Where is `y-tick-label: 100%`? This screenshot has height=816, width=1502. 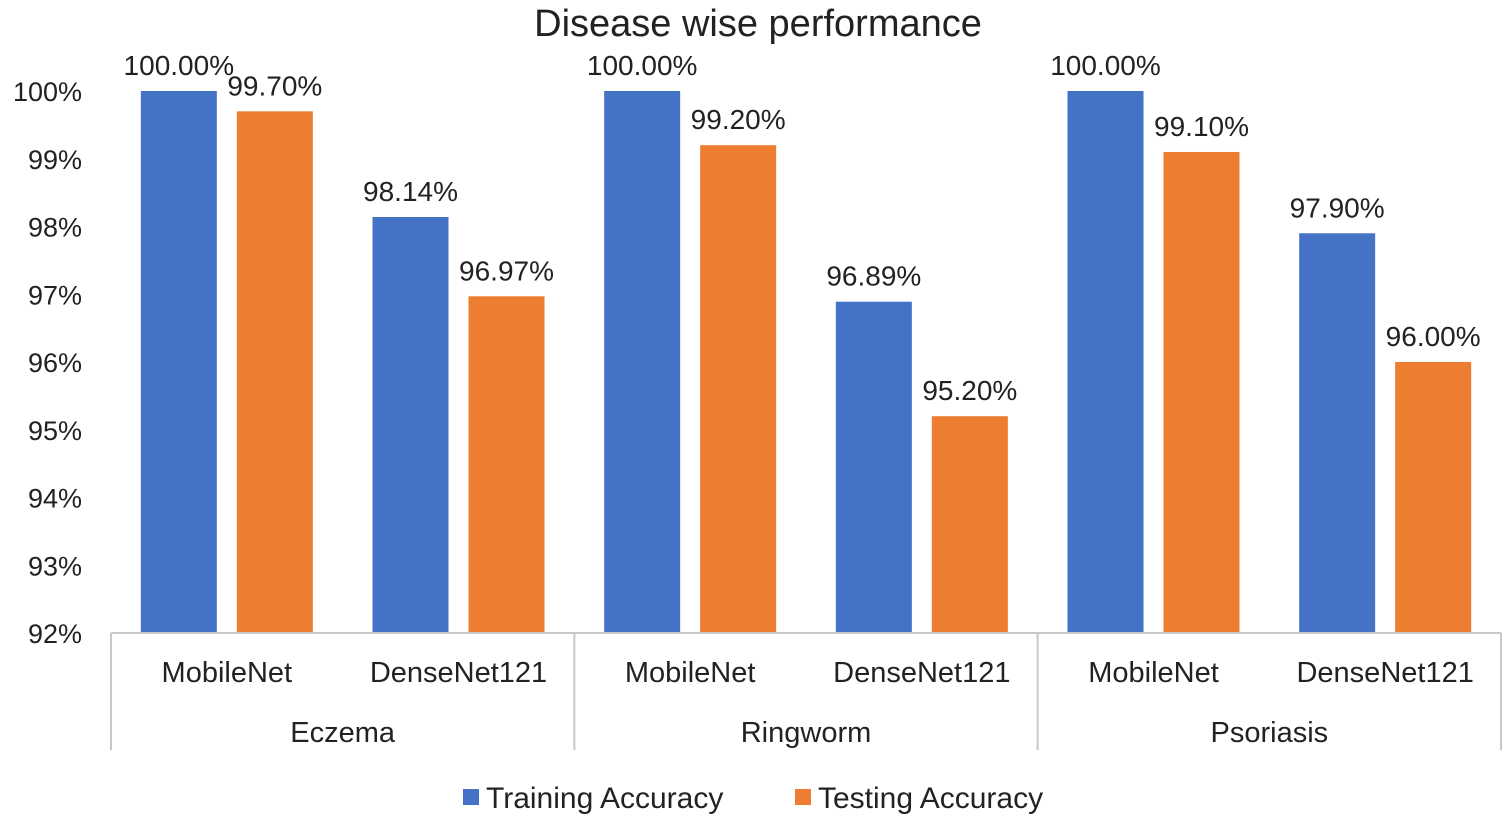 y-tick-label: 100% is located at coordinates (47, 92).